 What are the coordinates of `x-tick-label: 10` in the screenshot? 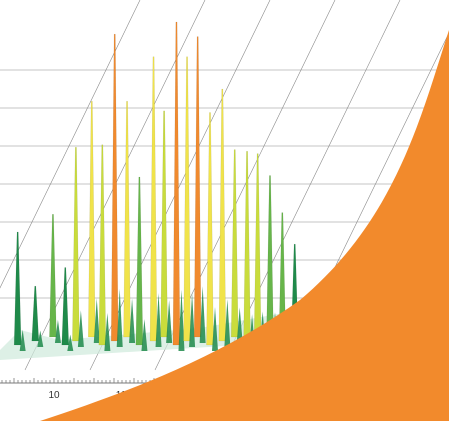 It's located at (54, 395).